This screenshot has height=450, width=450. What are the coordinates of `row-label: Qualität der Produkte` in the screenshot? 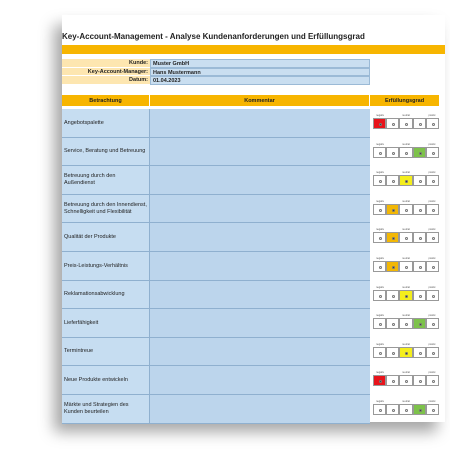 It's located at (106, 237).